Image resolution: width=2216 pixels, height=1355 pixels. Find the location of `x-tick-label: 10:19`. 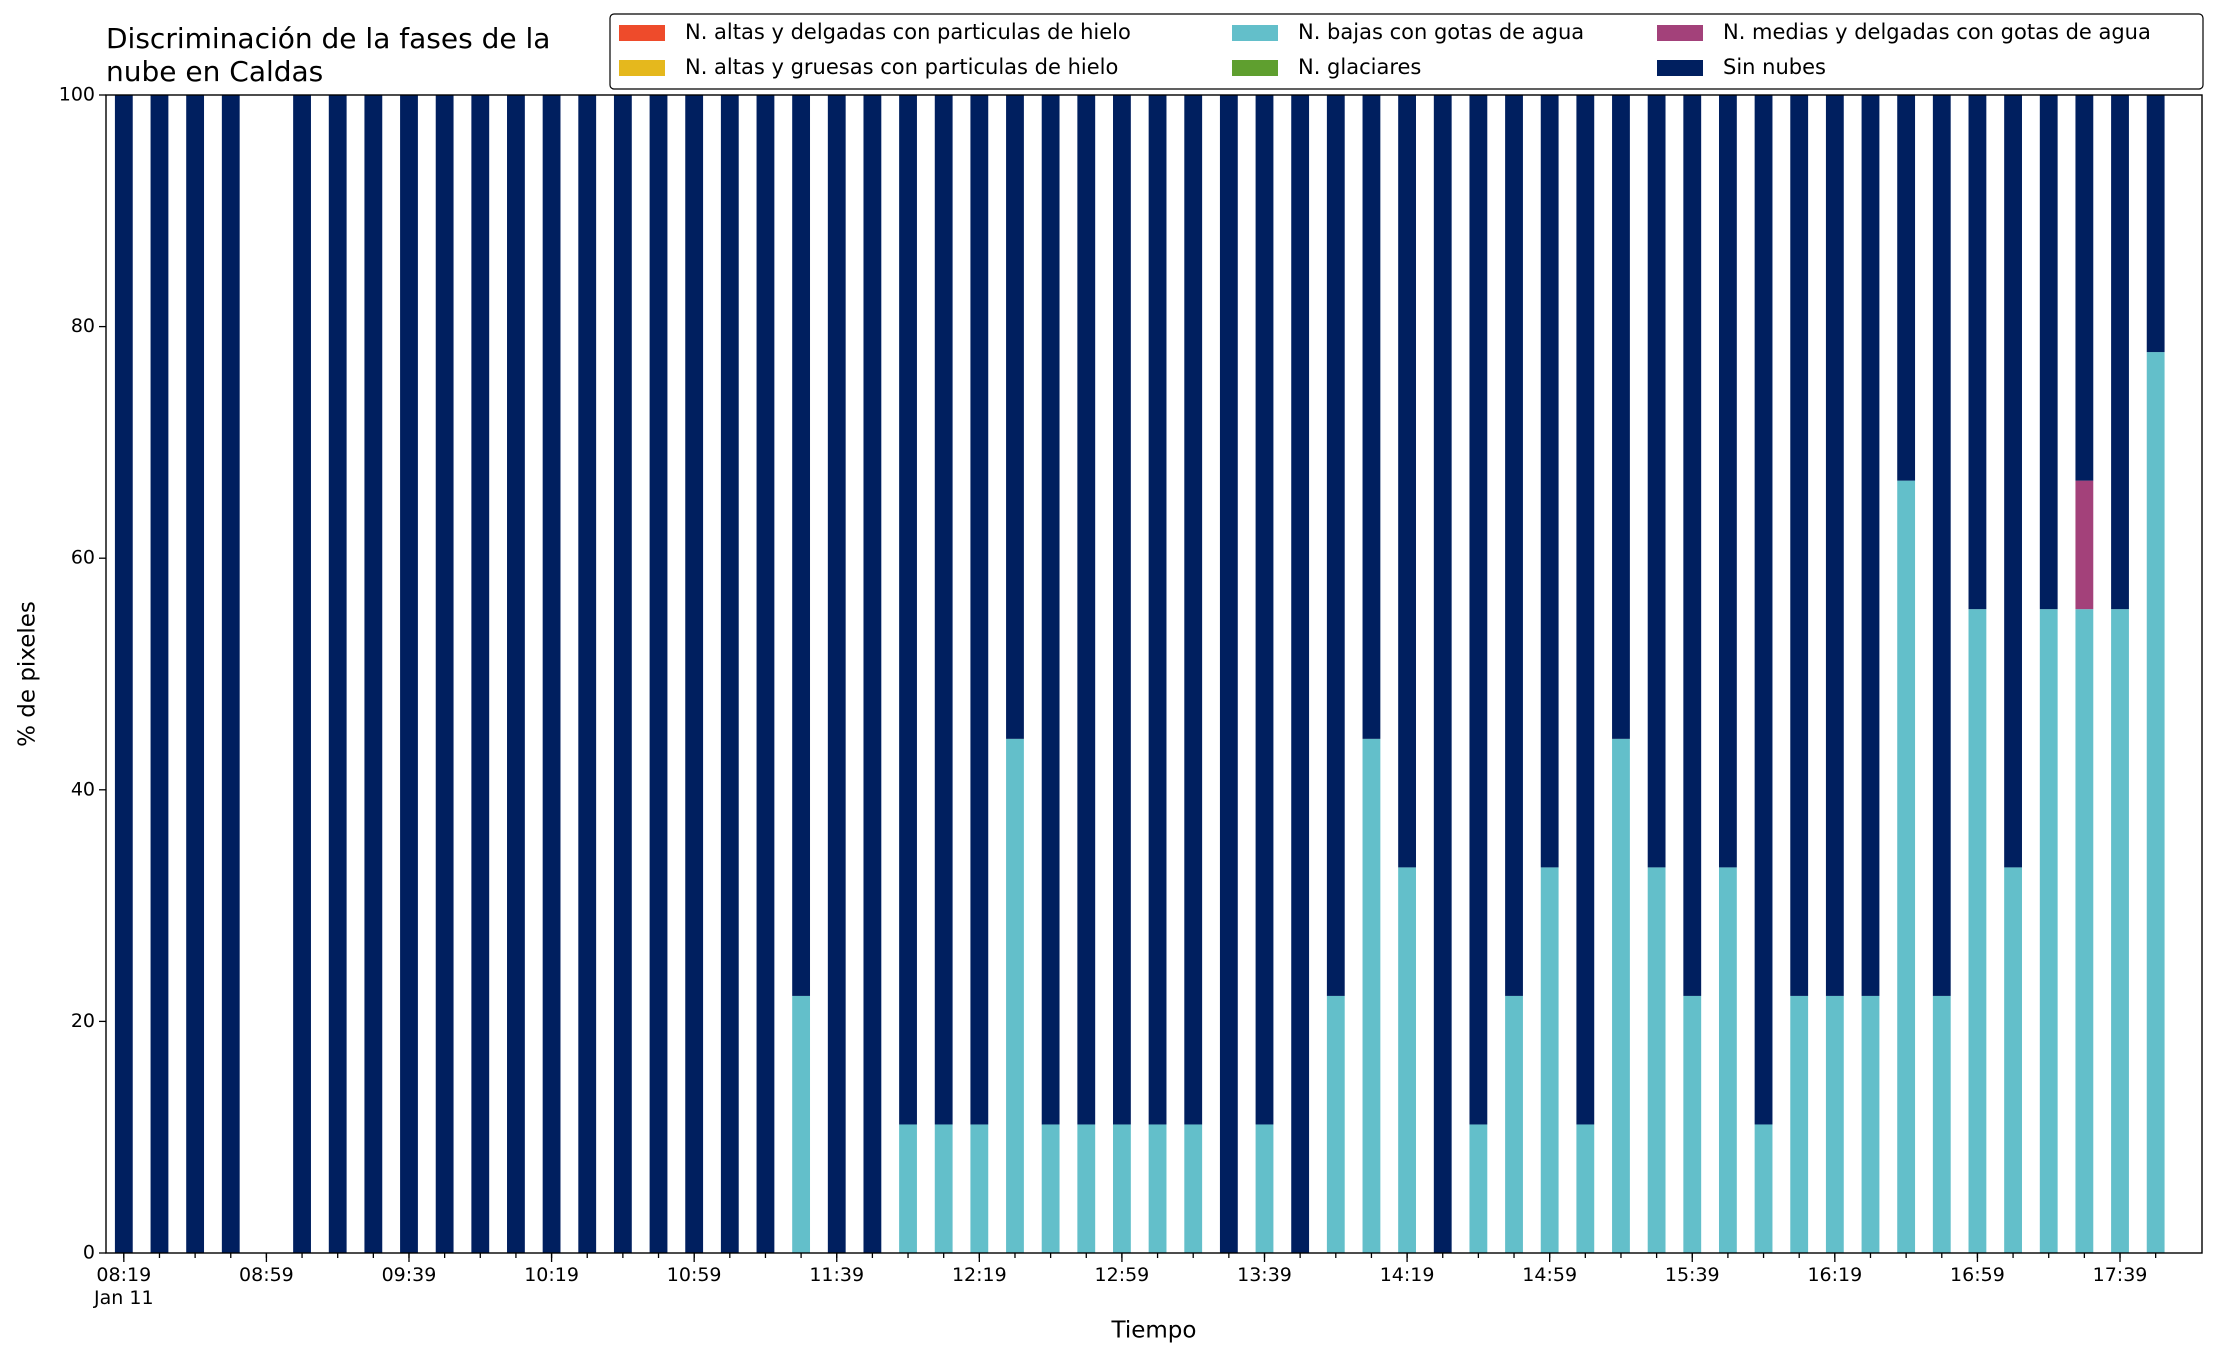

x-tick-label: 10:19 is located at coordinates (551, 1275).